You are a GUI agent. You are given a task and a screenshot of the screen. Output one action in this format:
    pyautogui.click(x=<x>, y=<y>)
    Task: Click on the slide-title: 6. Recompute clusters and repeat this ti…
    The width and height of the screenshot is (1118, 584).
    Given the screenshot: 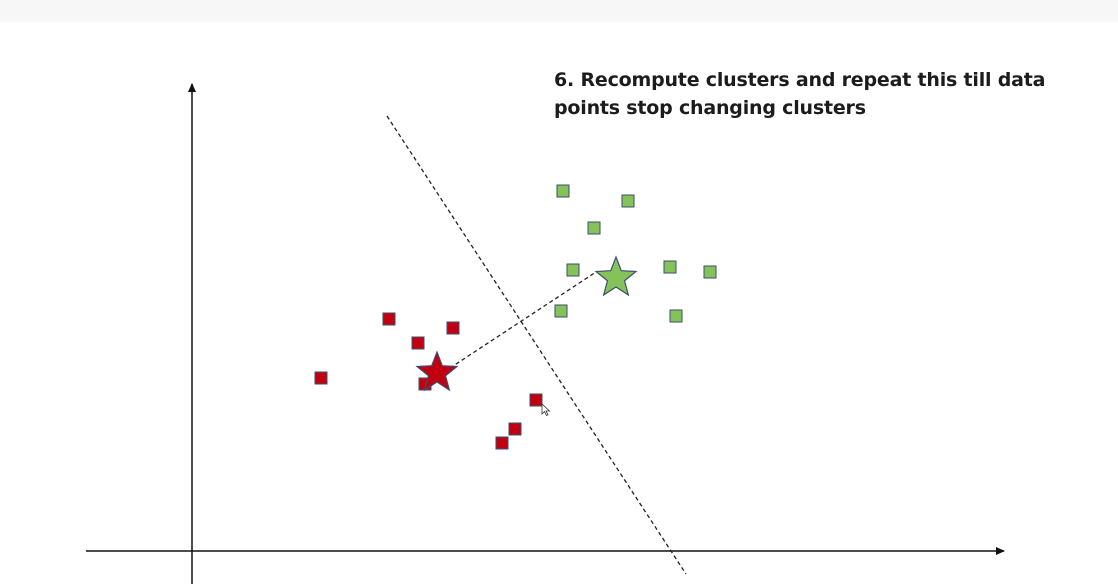 What is the action you would take?
    pyautogui.click(x=800, y=94)
    